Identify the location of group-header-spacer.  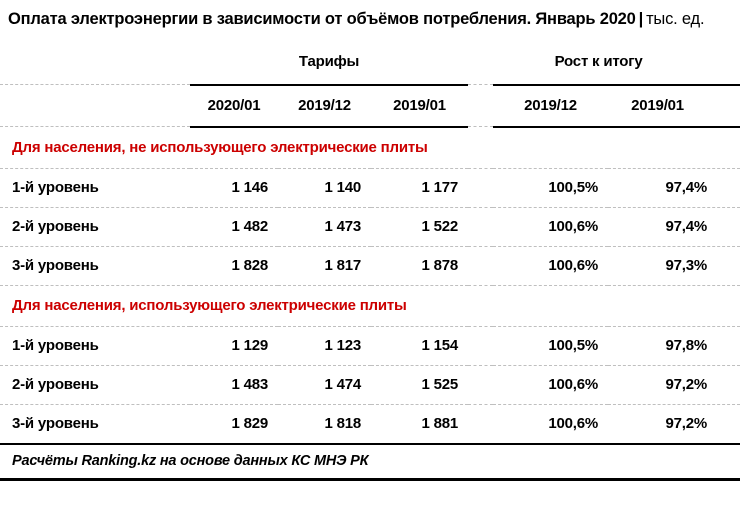
(95, 62).